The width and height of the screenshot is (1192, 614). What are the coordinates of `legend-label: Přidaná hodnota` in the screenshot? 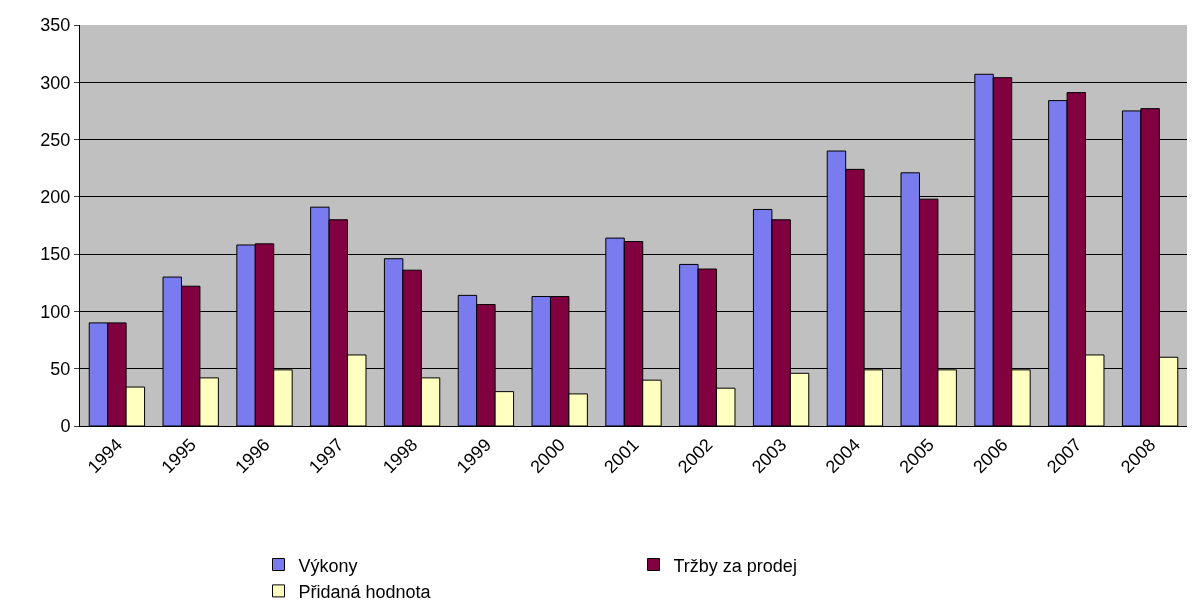 It's located at (365, 591).